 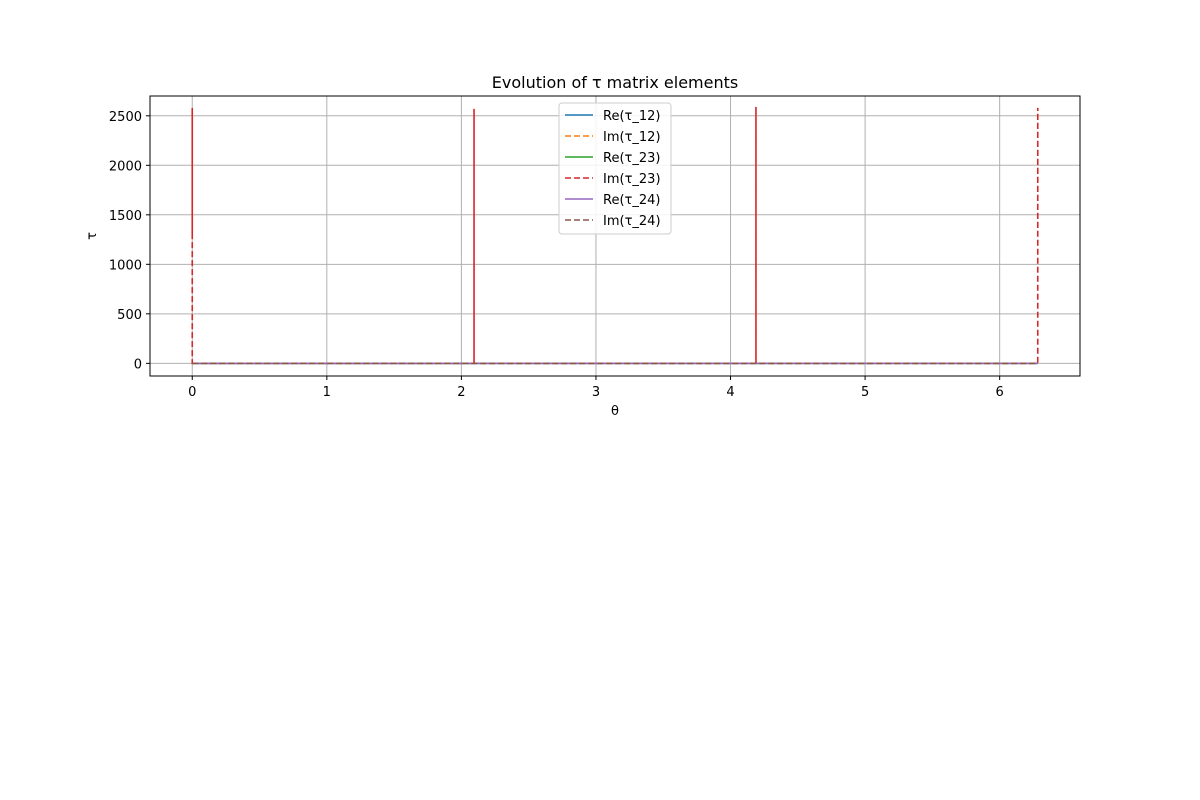 I want to click on x-tick-label: 4, so click(x=730, y=392).